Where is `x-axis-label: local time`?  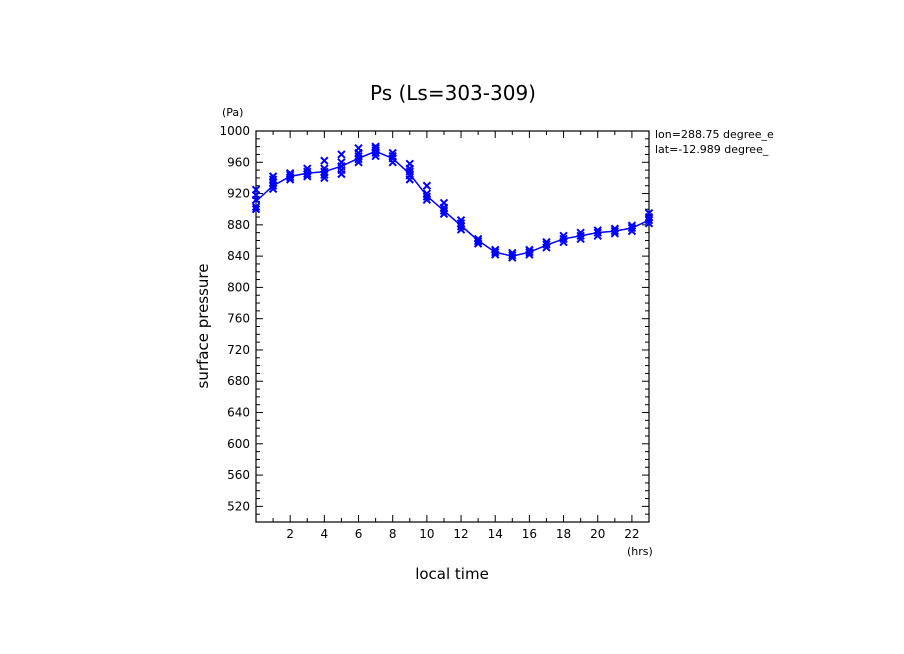 x-axis-label: local time is located at coordinates (452, 574).